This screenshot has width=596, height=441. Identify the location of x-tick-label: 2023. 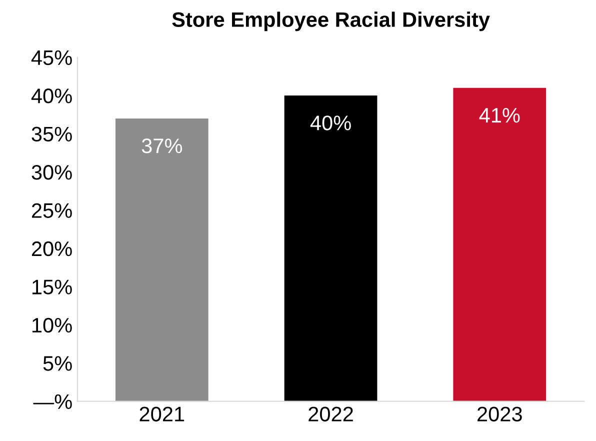
(500, 414).